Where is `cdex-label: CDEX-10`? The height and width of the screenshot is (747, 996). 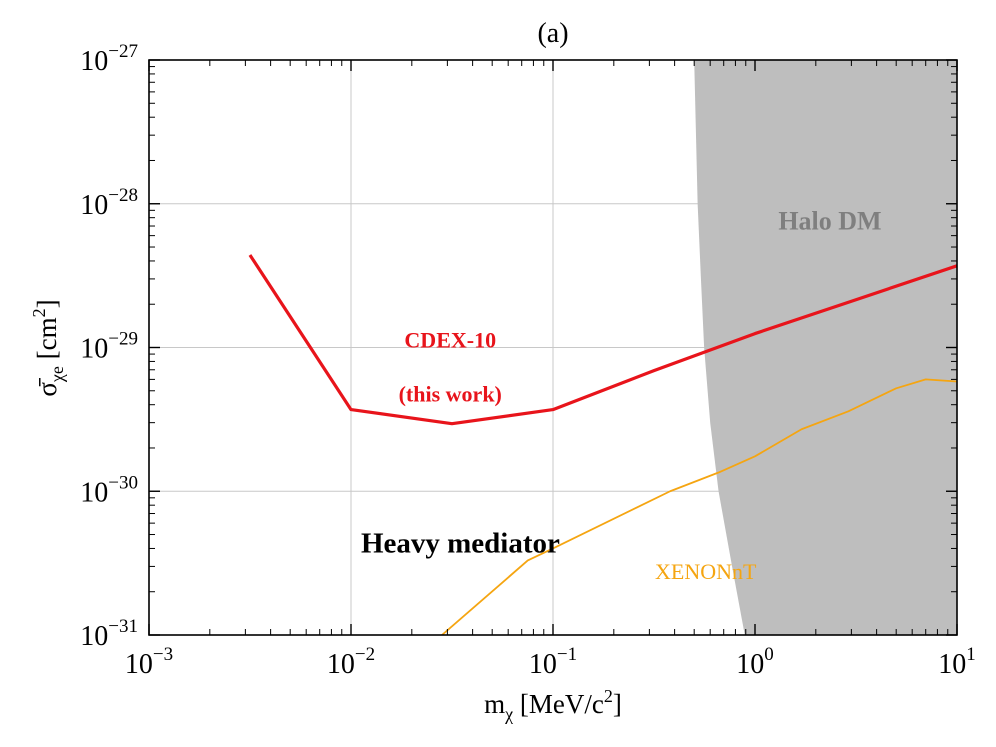
cdex-label: CDEX-10 is located at coordinates (450, 340).